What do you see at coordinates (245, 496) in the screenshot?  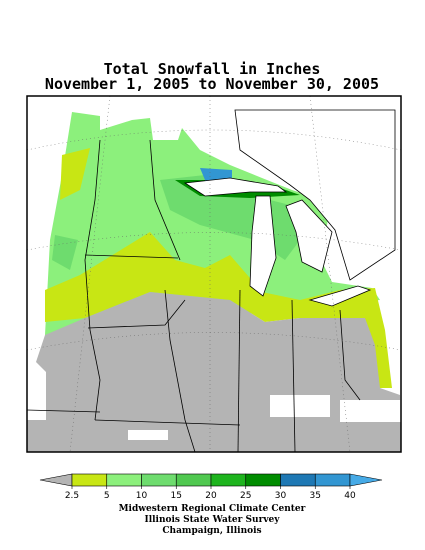 I see `legend-tick-label: 25` at bounding box center [245, 496].